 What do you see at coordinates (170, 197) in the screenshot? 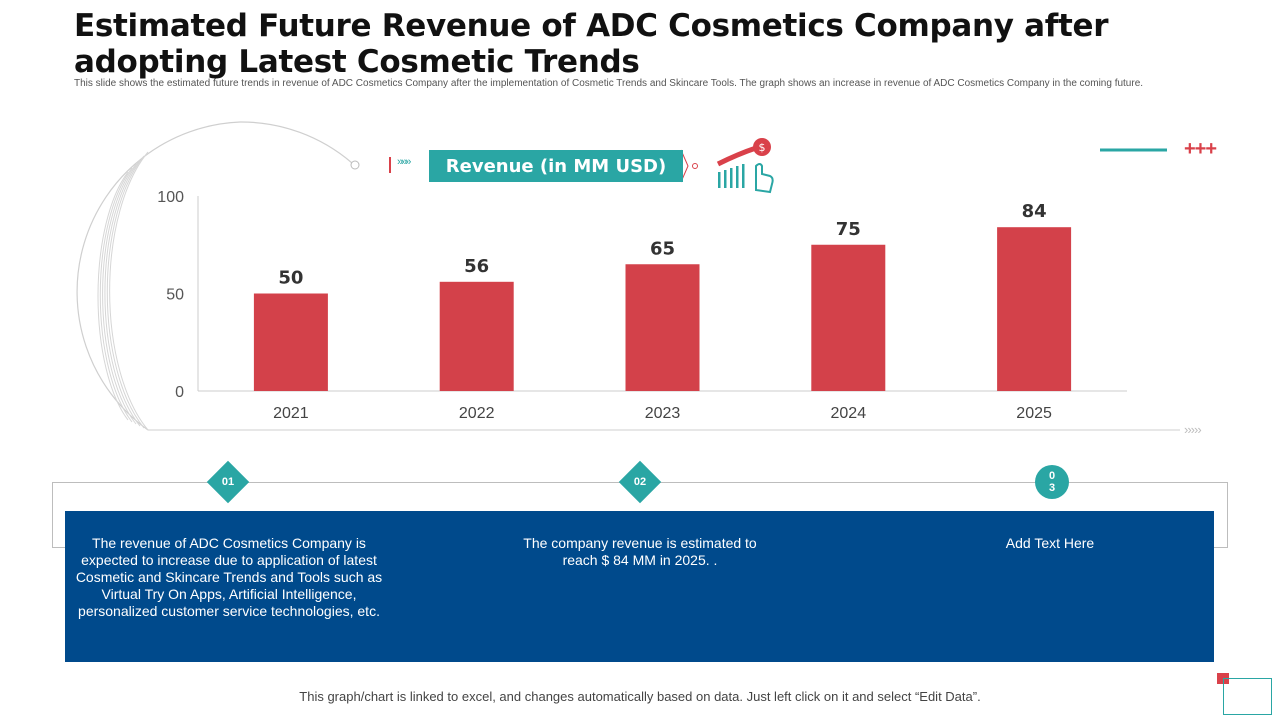
I see `y-tick-label: 100` at bounding box center [170, 197].